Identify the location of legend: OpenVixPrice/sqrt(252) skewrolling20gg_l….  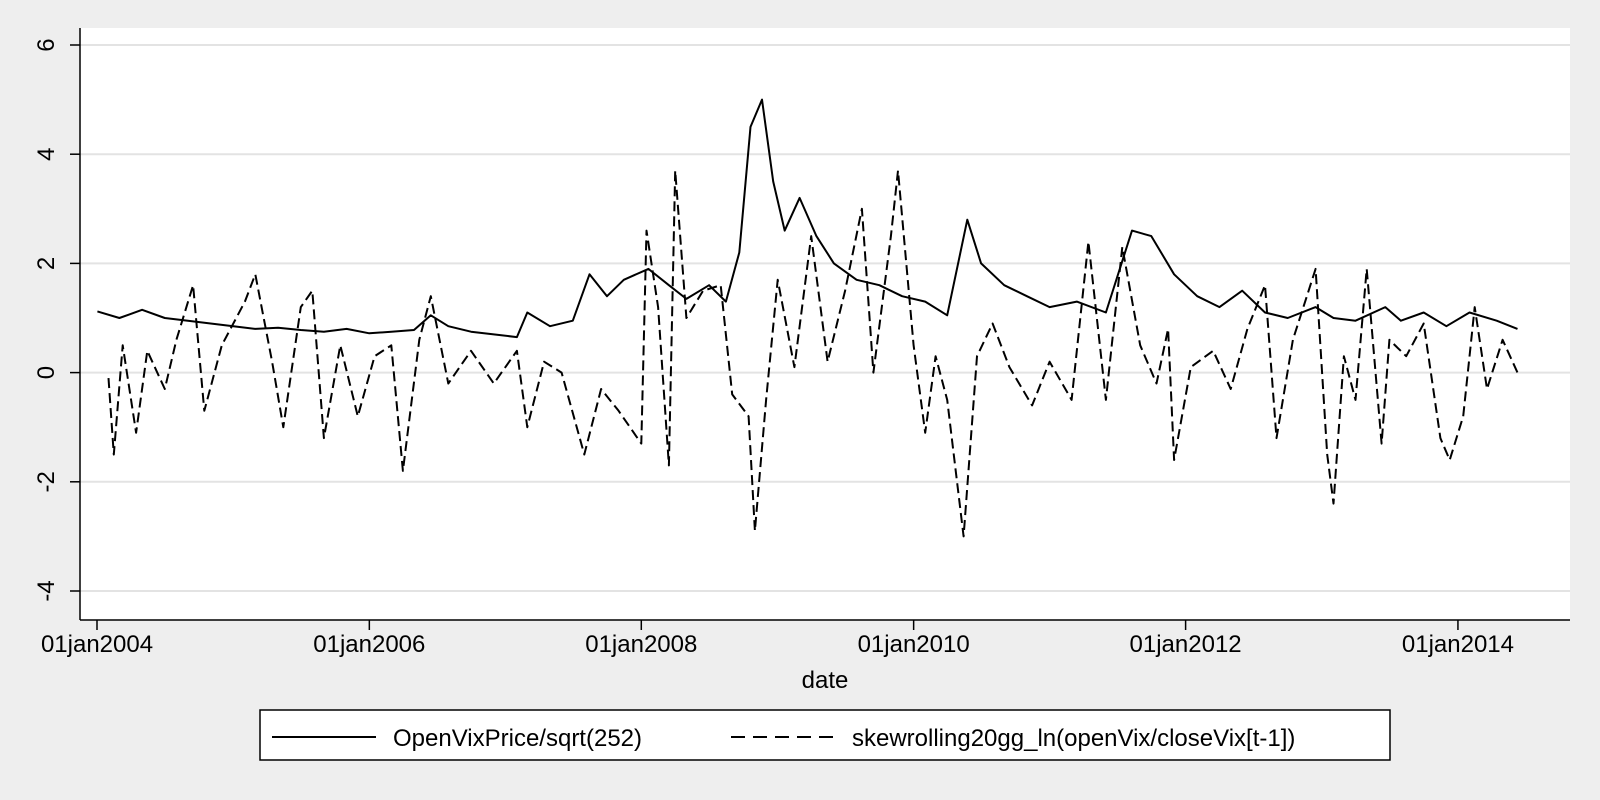
(825, 735).